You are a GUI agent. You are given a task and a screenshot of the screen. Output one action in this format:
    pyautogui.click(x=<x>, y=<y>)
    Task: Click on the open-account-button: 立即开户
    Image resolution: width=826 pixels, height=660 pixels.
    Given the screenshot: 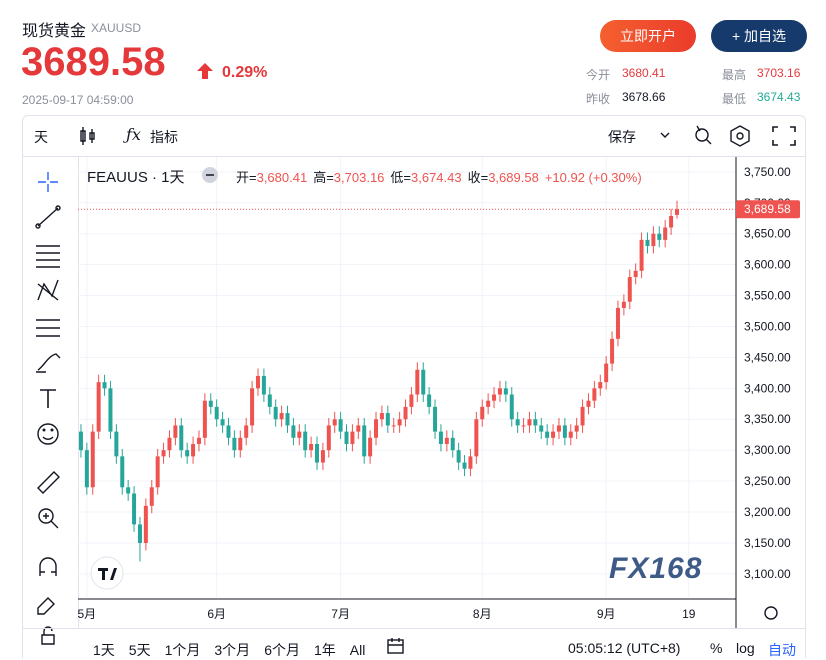 What is the action you would take?
    pyautogui.click(x=648, y=36)
    